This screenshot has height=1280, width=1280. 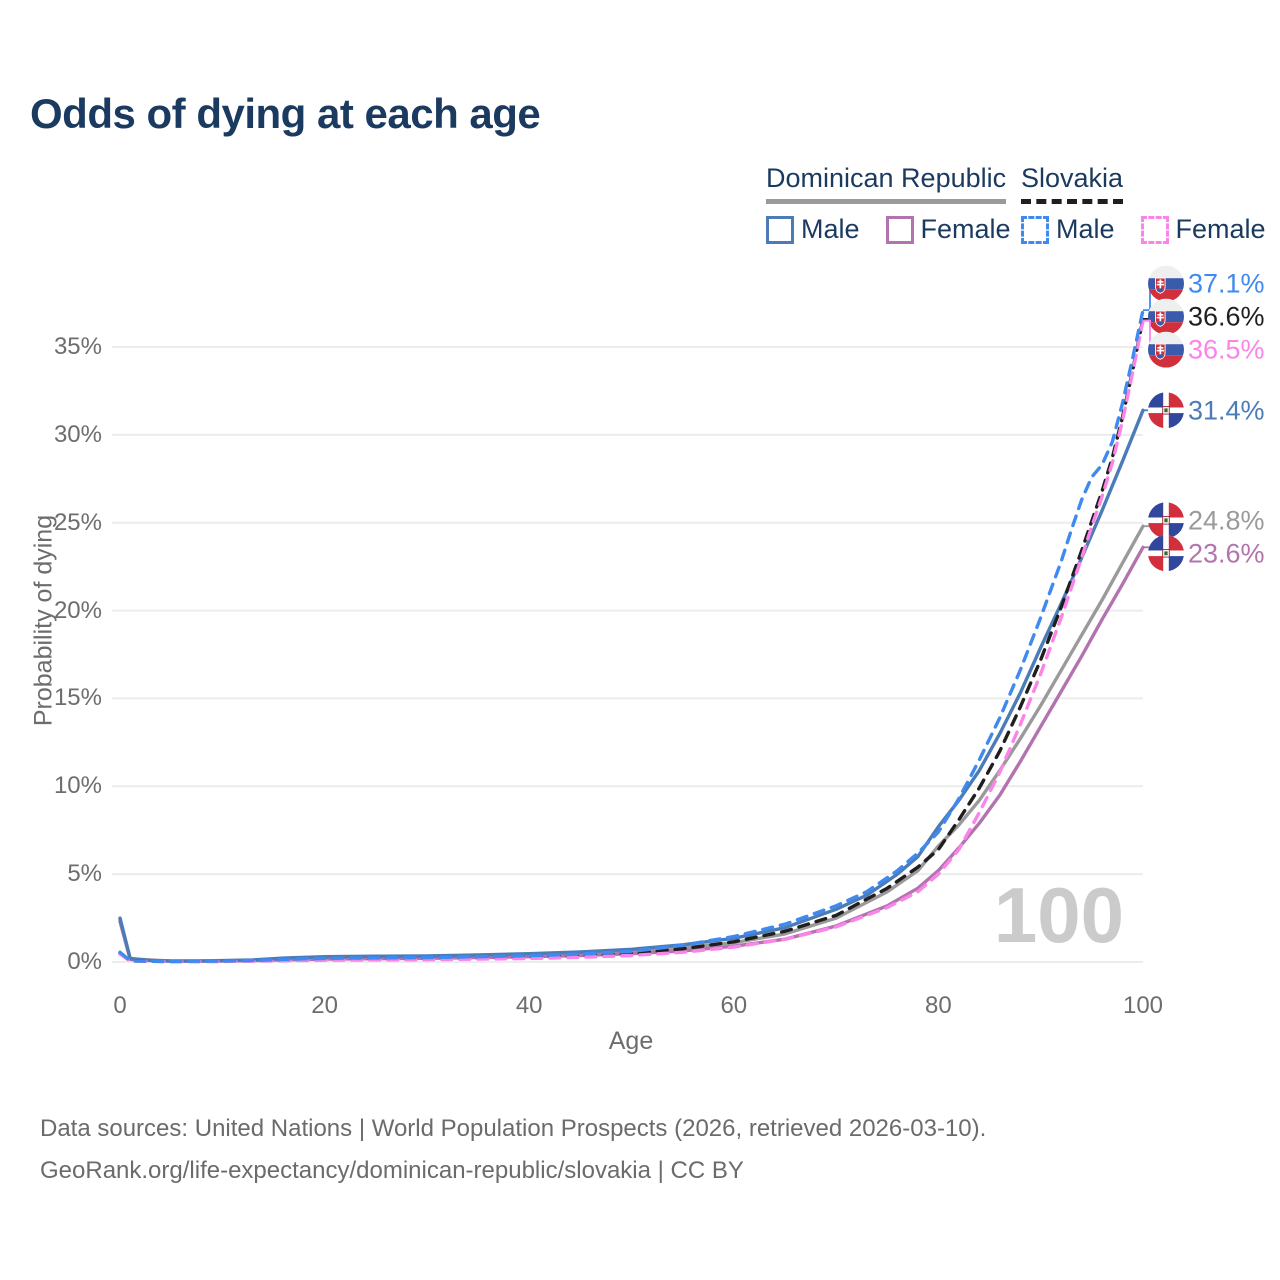 I want to click on legend-item-sk-male: Male, so click(x=1068, y=229).